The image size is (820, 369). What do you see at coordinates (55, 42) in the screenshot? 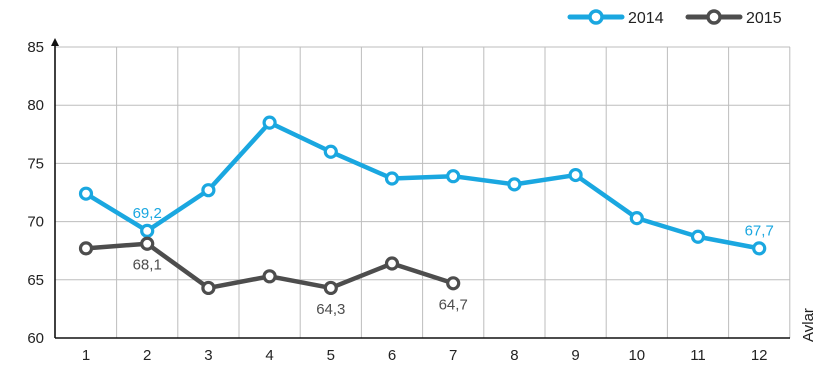
I see `y-axis-arrow` at bounding box center [55, 42].